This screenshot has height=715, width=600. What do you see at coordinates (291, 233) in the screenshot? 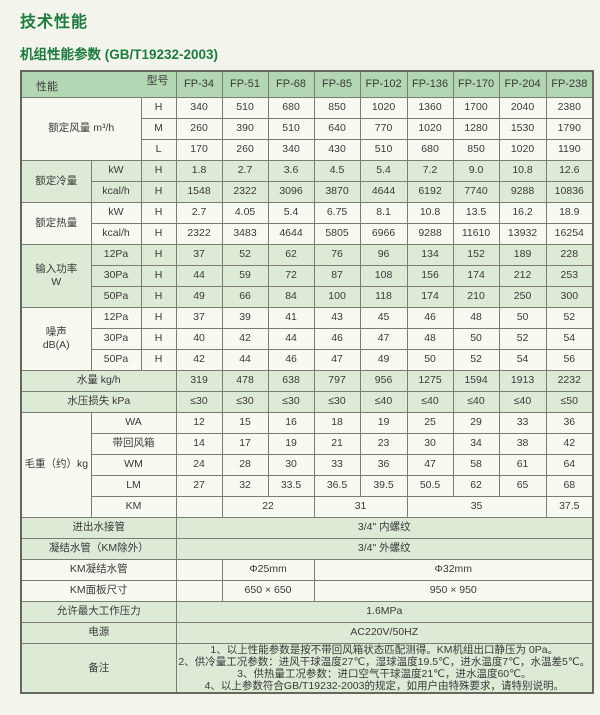
I see `value-cell: 4644` at bounding box center [291, 233].